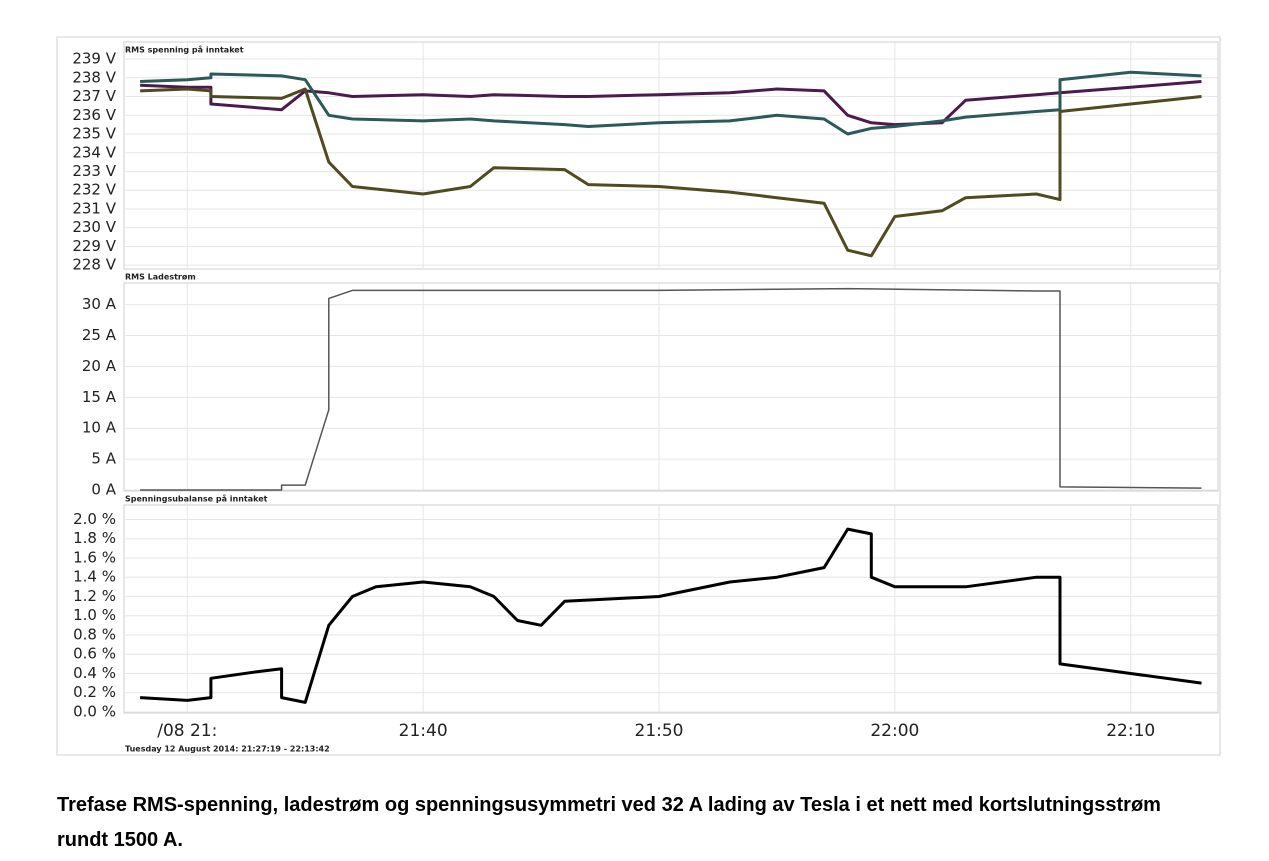 This screenshot has width=1269, height=861. I want to click on y-tick-label: 0.4 %, so click(94, 673).